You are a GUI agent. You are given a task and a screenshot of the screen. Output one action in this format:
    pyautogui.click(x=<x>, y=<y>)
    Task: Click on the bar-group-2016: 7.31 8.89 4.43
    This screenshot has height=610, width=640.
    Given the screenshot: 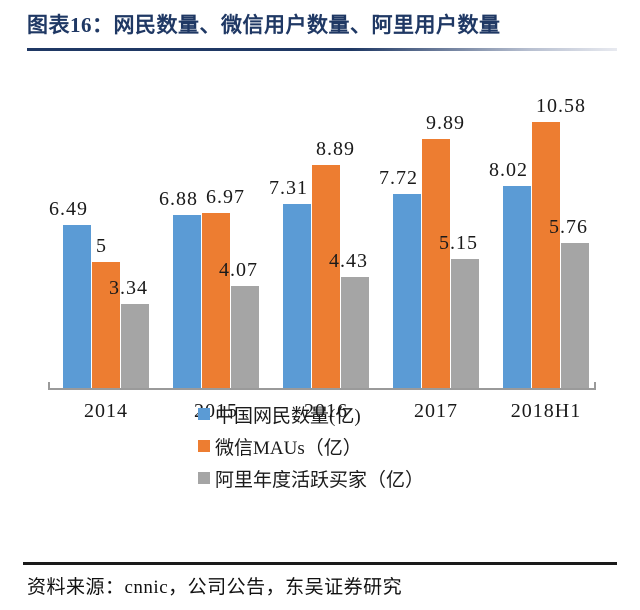 What is the action you would take?
    pyautogui.click(x=320, y=220)
    